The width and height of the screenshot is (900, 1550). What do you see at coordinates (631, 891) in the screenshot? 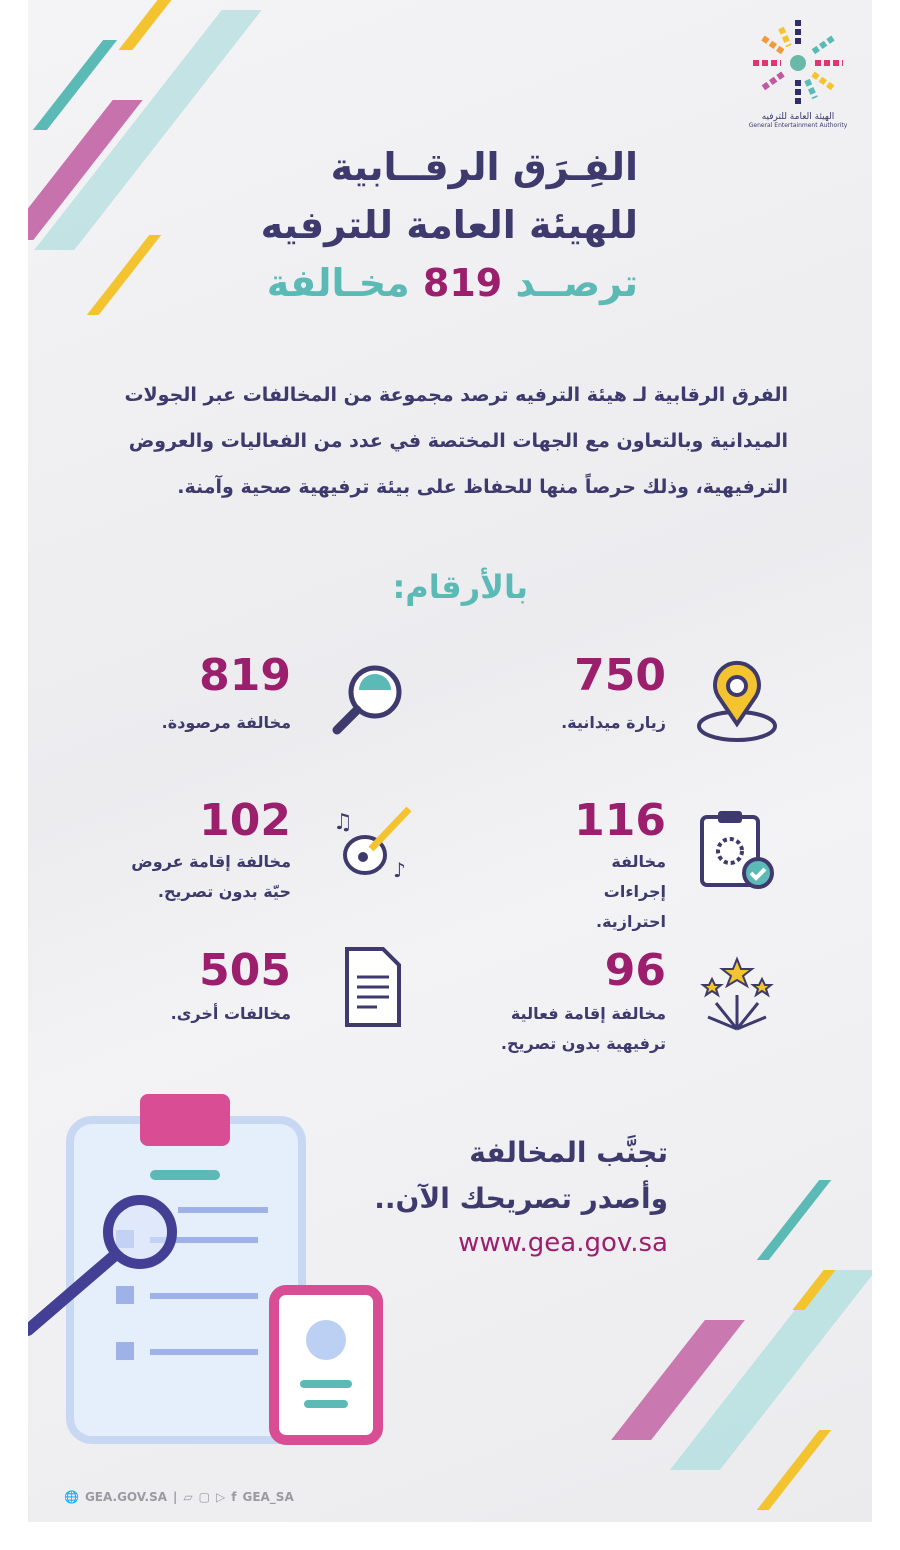
I see `stat-label: مخالفة إجراءات احترازية.` at bounding box center [631, 891].